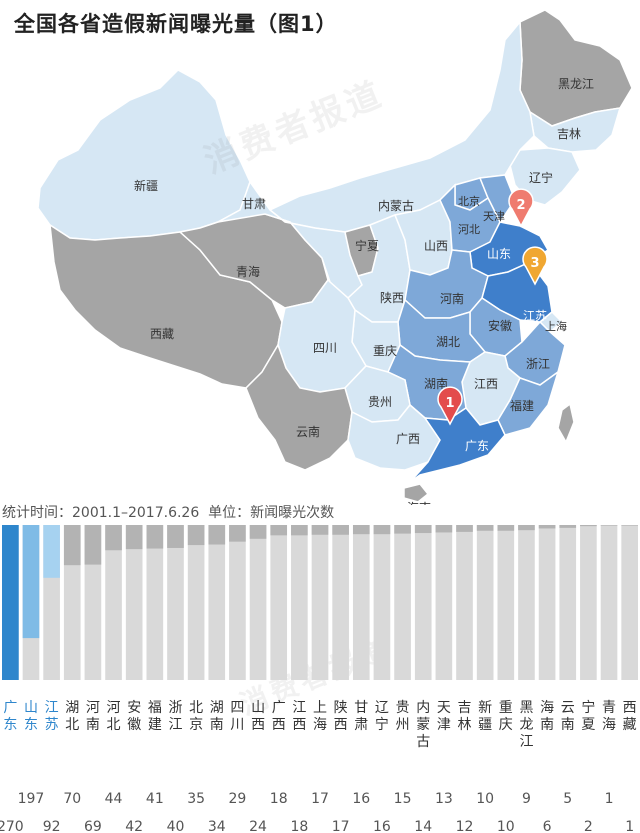  What do you see at coordinates (499, 254) in the screenshot?
I see `label-shandong: 山东` at bounding box center [499, 254].